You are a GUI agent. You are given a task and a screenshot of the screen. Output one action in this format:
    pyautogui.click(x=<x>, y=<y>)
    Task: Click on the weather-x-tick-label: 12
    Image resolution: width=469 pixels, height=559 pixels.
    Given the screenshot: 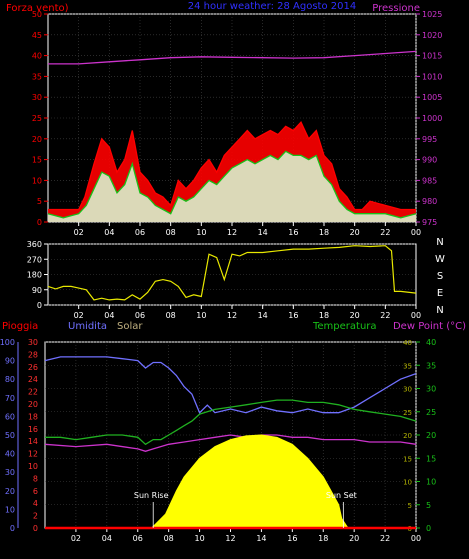 What is the action you would take?
    pyautogui.click(x=230, y=538)
    